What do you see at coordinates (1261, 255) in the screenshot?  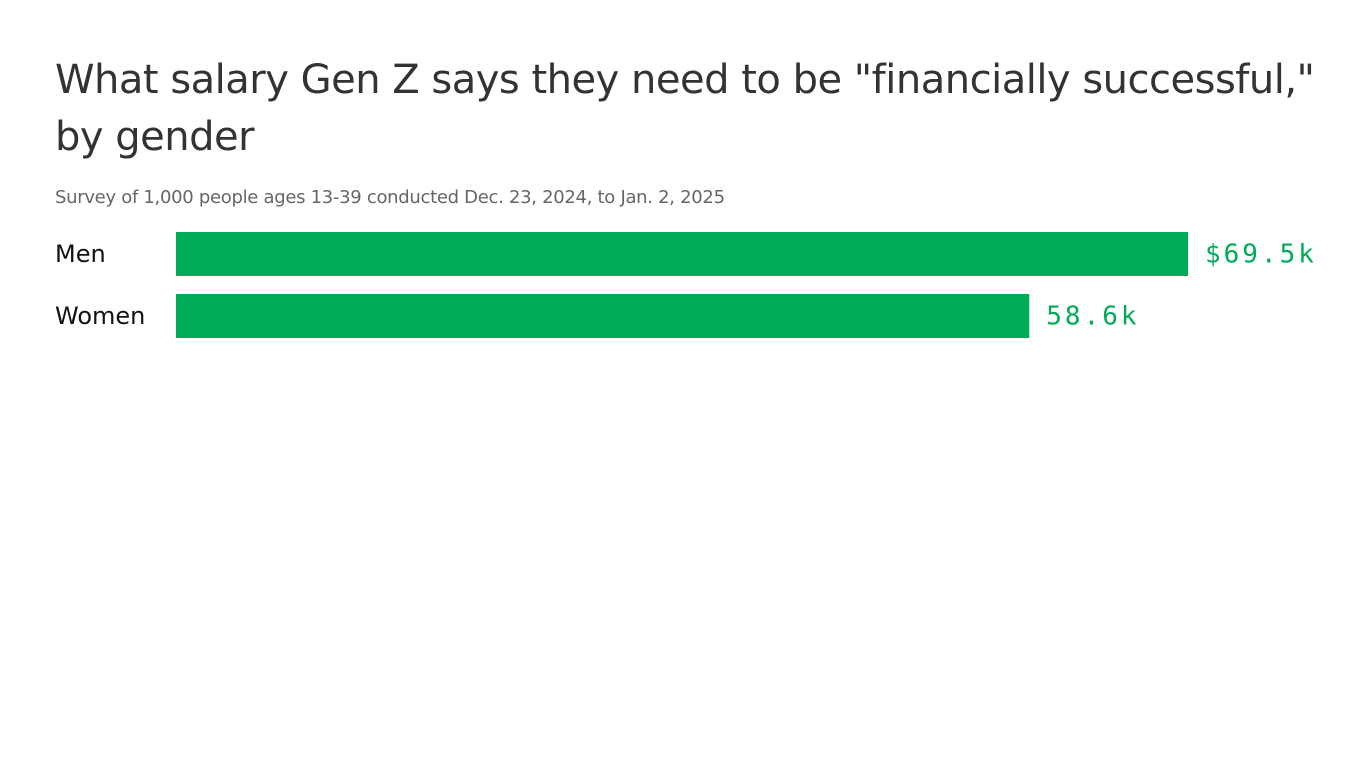 I see `value-label: $69.5k` at bounding box center [1261, 255].